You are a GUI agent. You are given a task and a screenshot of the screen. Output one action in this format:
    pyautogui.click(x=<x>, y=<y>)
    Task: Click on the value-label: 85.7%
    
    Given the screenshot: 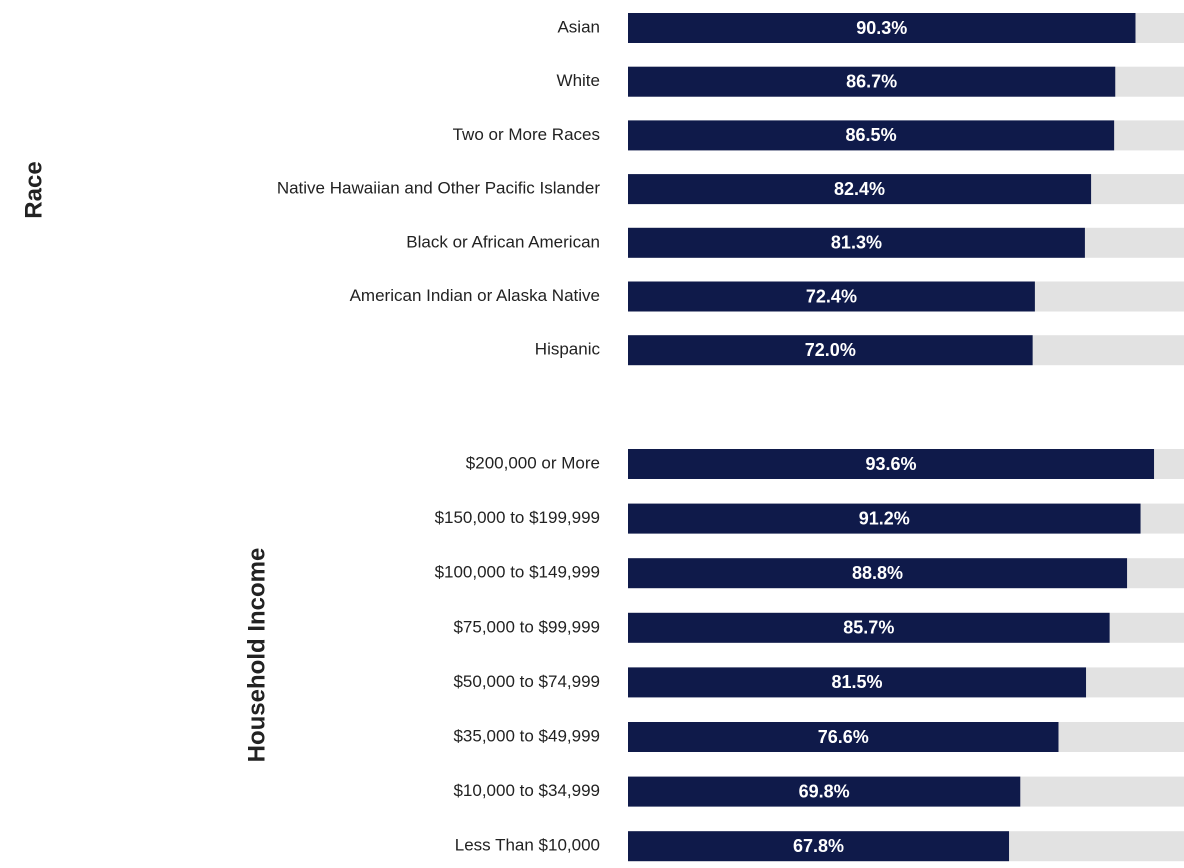 What is the action you would take?
    pyautogui.click(x=868, y=628)
    